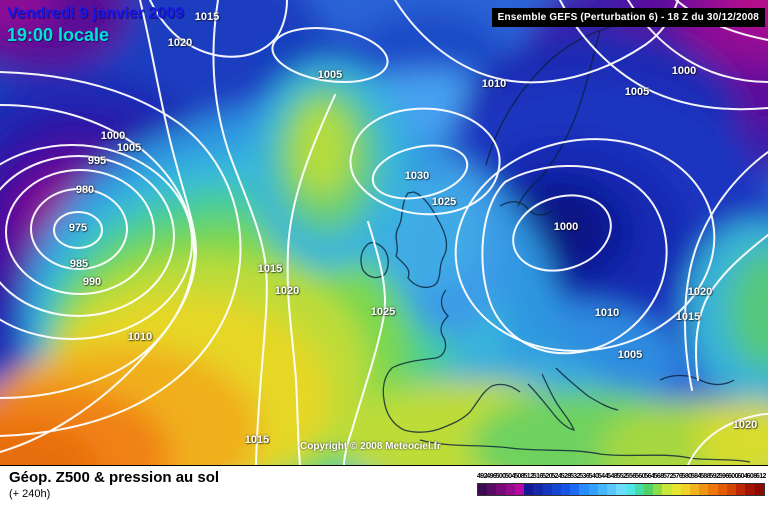 This screenshot has height=512, width=768. I want to click on legend-value: 608, so click(752, 476).